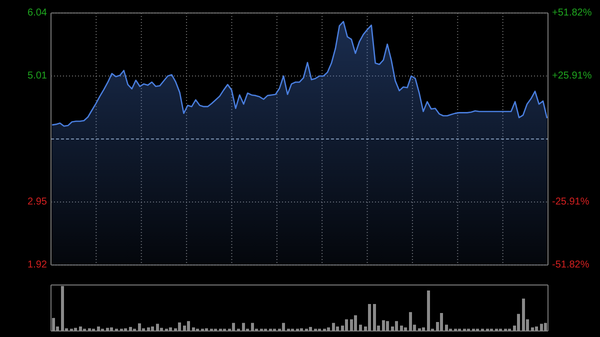 Image resolution: width=600 pixels, height=337 pixels. Describe the element at coordinates (38, 265) in the screenshot. I see `y-tick-label: 1.92` at that location.